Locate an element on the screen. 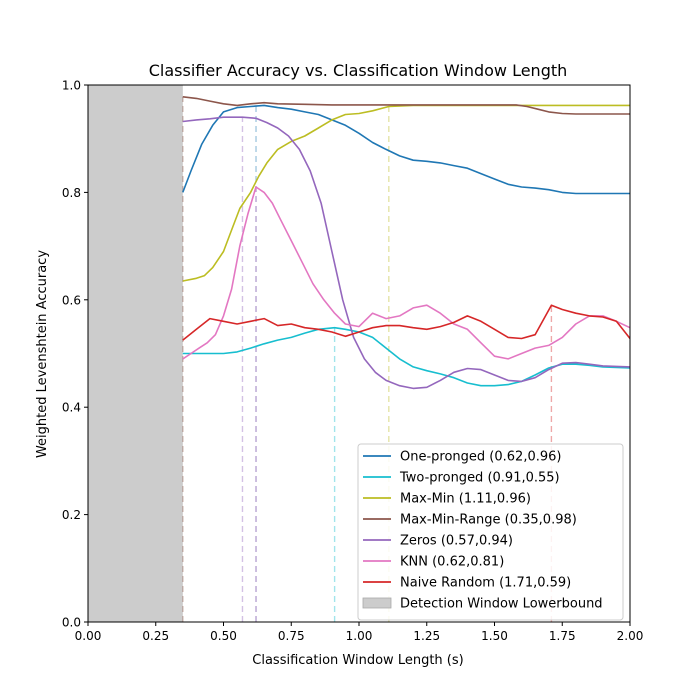 This screenshot has height=700, width=700. legend-box is located at coordinates (490, 532).